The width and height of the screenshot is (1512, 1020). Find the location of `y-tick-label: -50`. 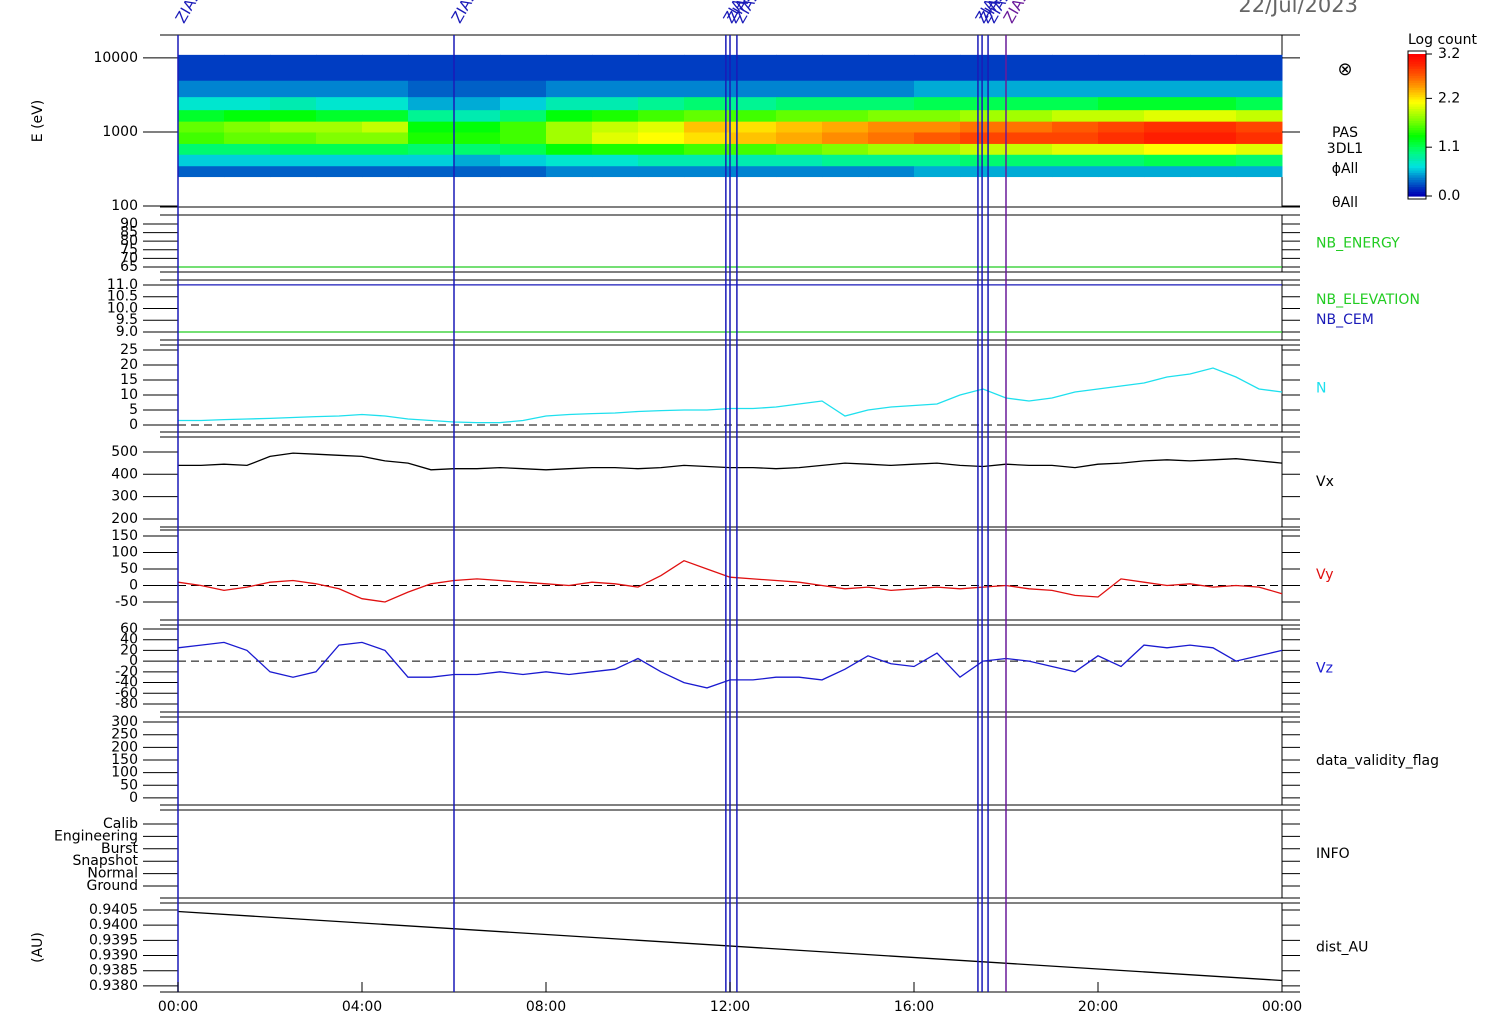

y-tick-label: -50 is located at coordinates (126, 602).